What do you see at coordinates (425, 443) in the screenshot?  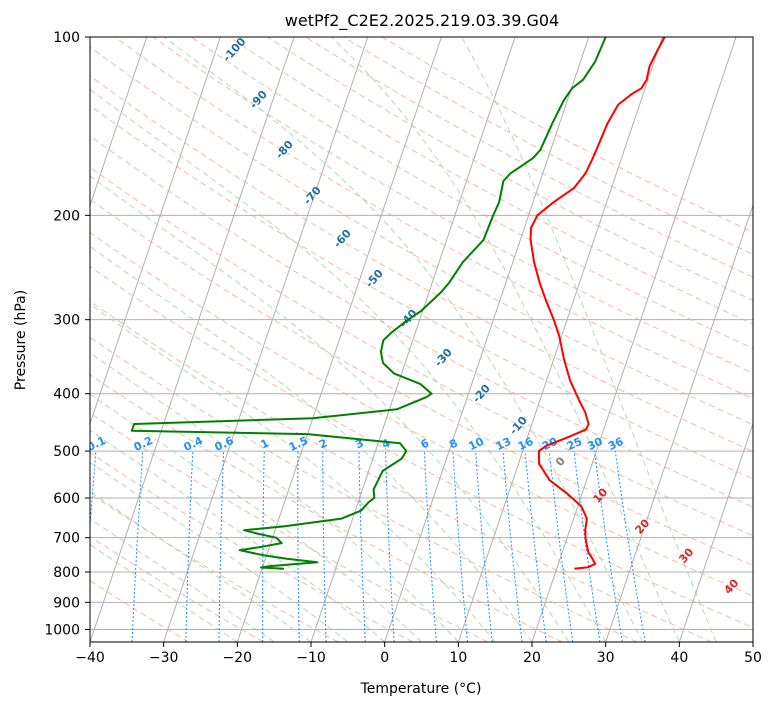 I see `mixing-ratio-label: 6` at bounding box center [425, 443].